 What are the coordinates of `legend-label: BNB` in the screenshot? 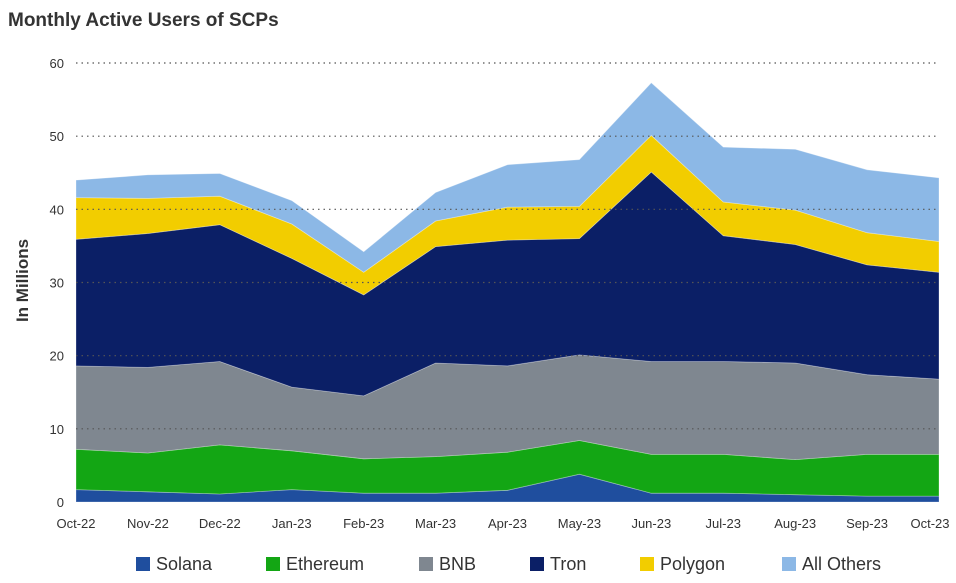 It's located at (458, 563).